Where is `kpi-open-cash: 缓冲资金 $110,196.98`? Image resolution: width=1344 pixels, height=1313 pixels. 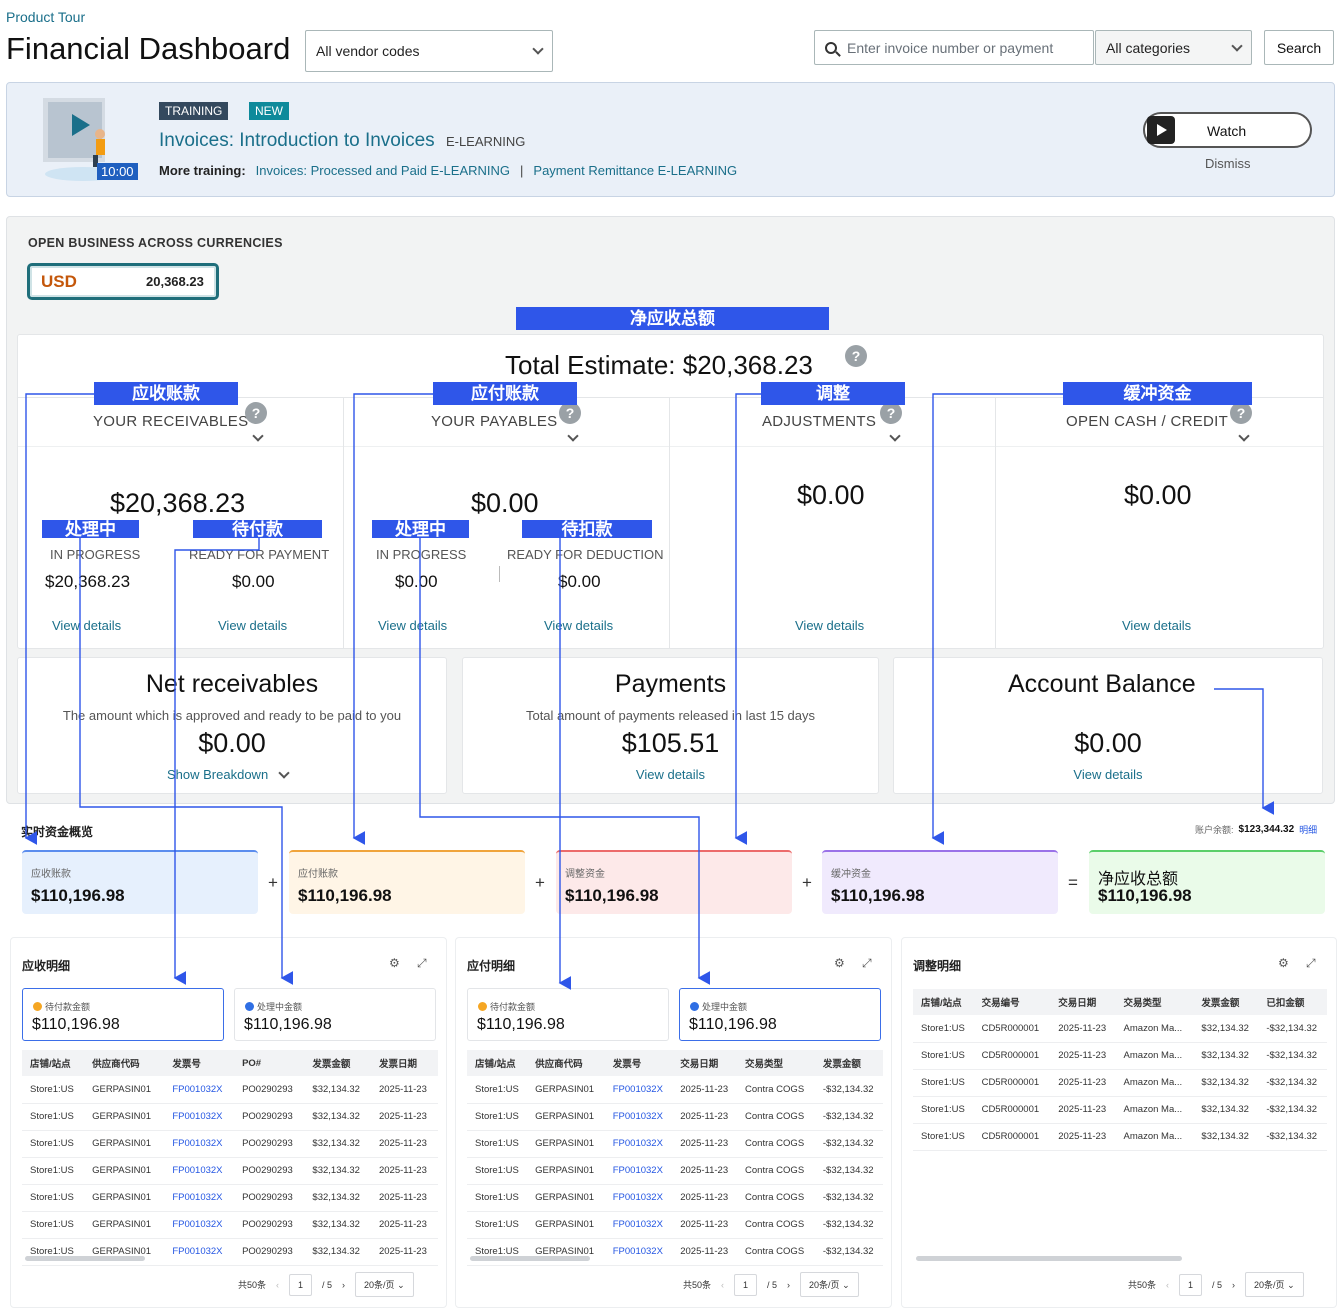
kpi-open-cash: 缓冲资金 $110,196.98 is located at coordinates (940, 882).